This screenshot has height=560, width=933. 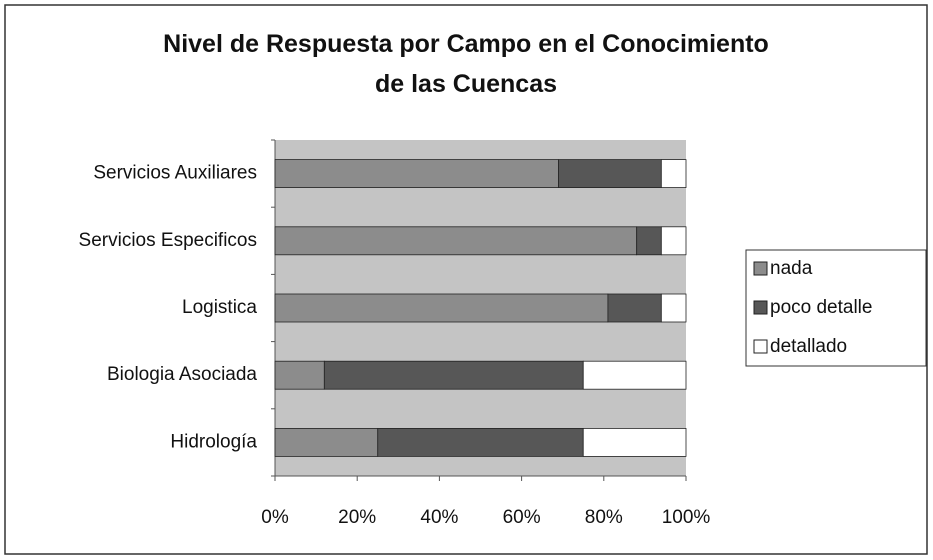 I want to click on y-tick-label: Servicios Especificos, so click(x=168, y=240).